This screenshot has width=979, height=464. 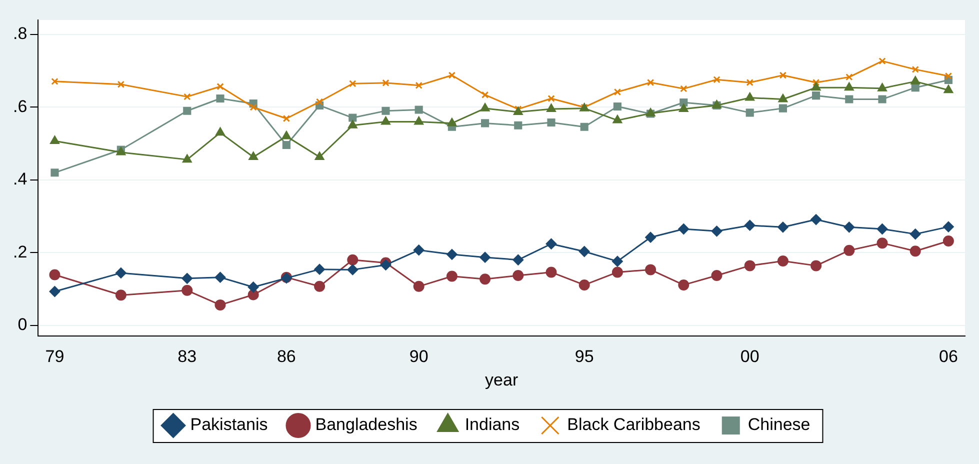 I want to click on y-tick-label: .2, so click(x=20, y=252).